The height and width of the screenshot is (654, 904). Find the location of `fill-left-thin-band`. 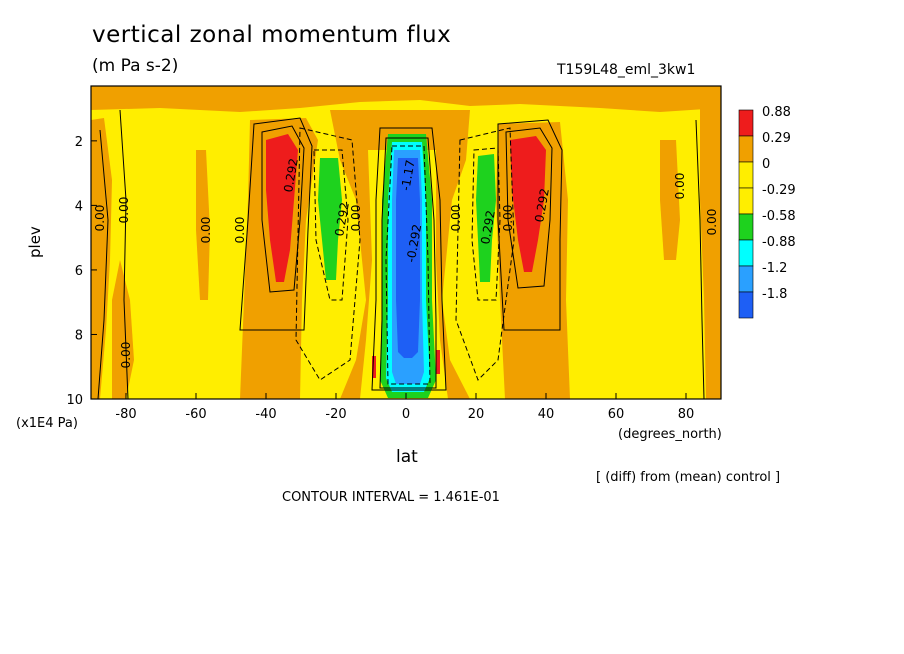

fill-left-thin-band is located at coordinates (203, 225).